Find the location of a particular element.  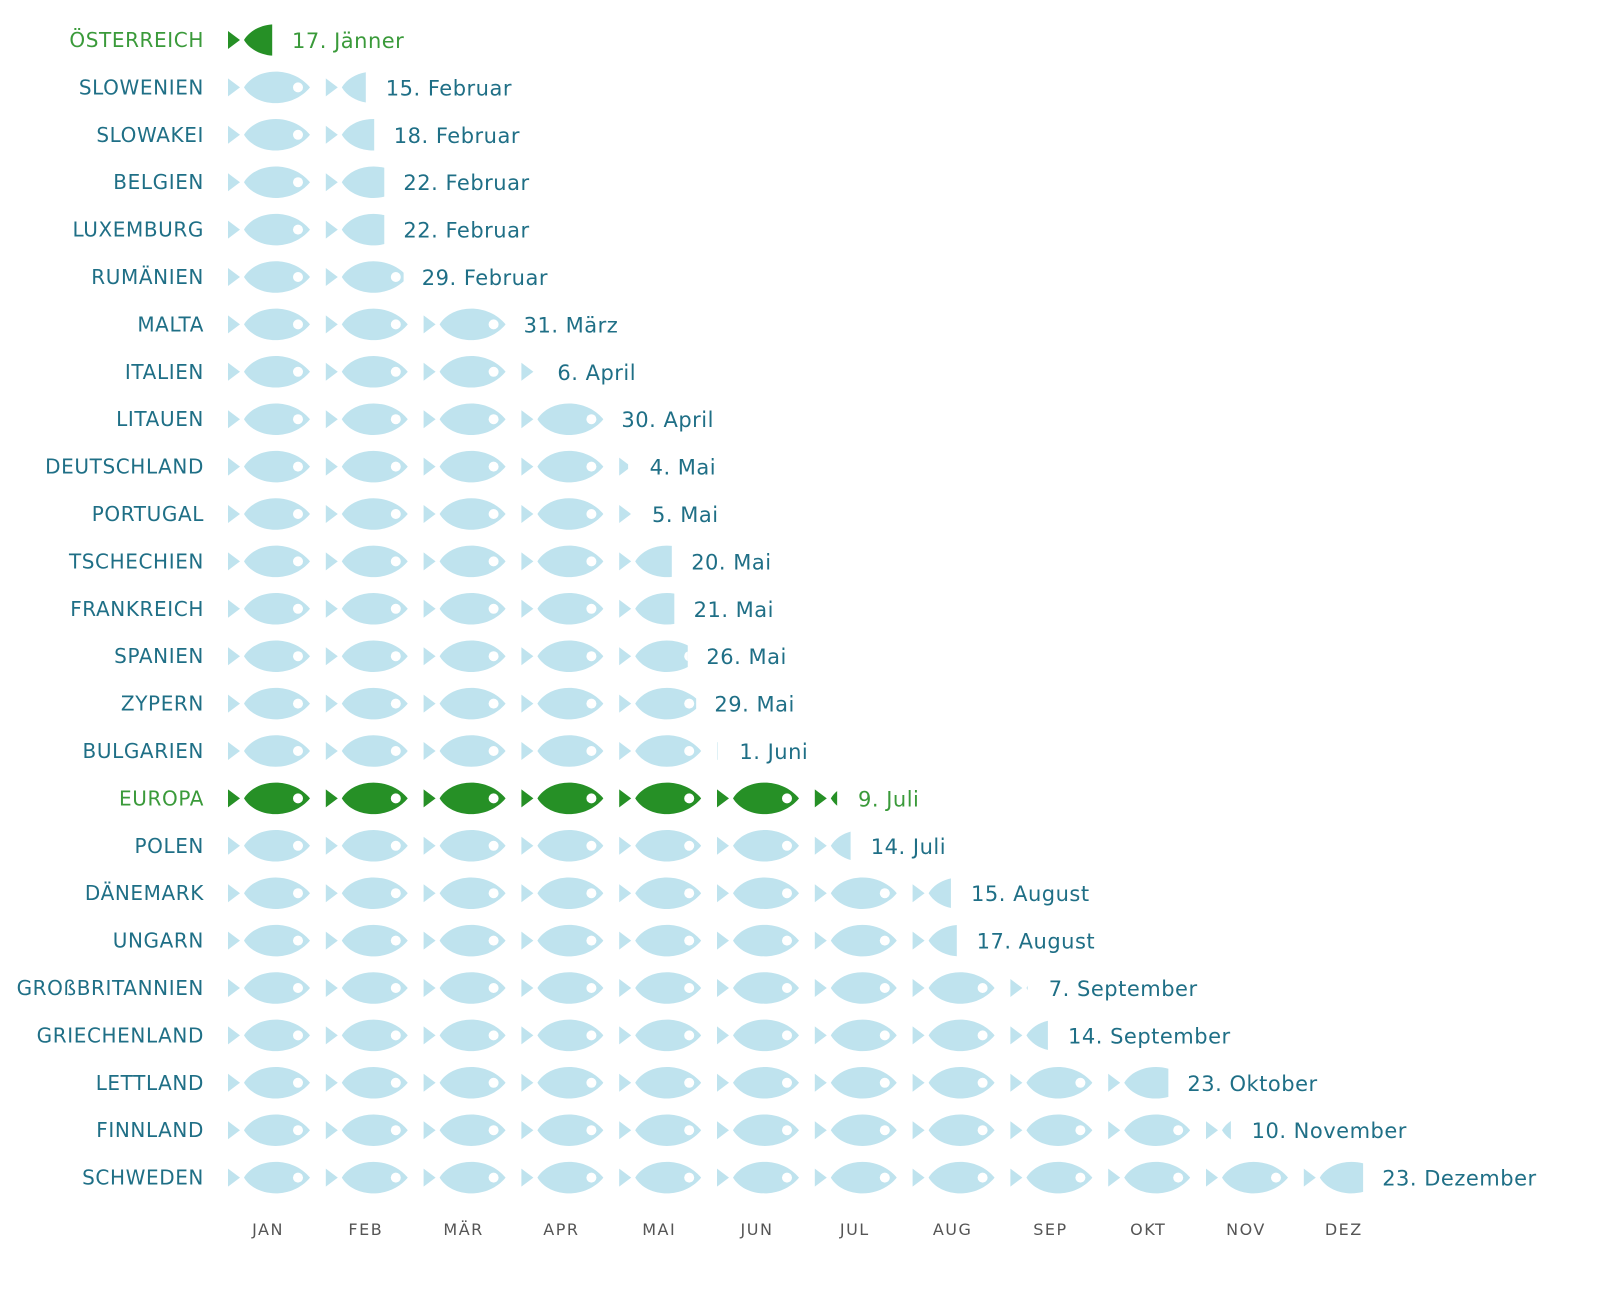

date-label: 21. Mai is located at coordinates (734, 610).